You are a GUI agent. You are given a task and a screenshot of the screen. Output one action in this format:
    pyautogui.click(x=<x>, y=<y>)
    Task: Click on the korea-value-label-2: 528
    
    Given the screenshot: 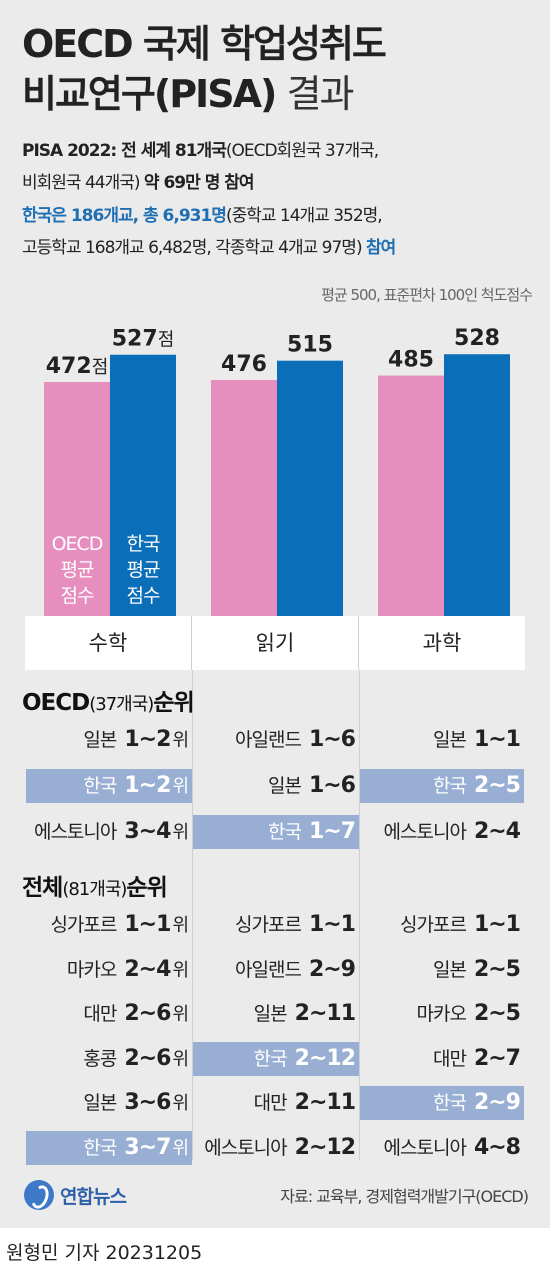 What is the action you would take?
    pyautogui.click(x=477, y=338)
    